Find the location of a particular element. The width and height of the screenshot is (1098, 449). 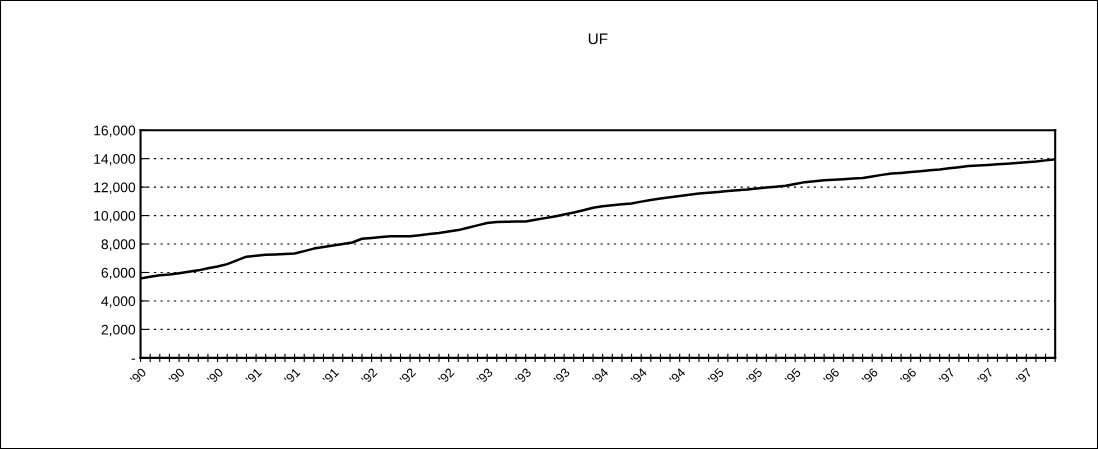

y-tick-label: 8,000 is located at coordinates (118, 245).